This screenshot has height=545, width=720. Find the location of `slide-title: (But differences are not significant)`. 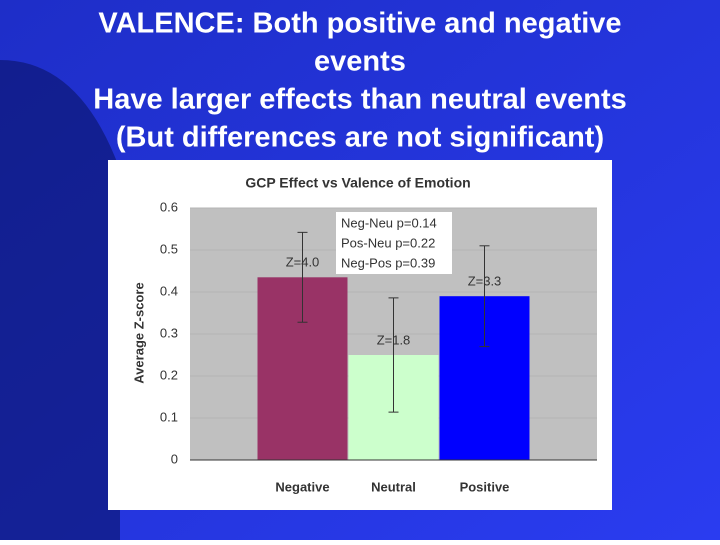

slide-title: (But differences are not significant) is located at coordinates (360, 138).